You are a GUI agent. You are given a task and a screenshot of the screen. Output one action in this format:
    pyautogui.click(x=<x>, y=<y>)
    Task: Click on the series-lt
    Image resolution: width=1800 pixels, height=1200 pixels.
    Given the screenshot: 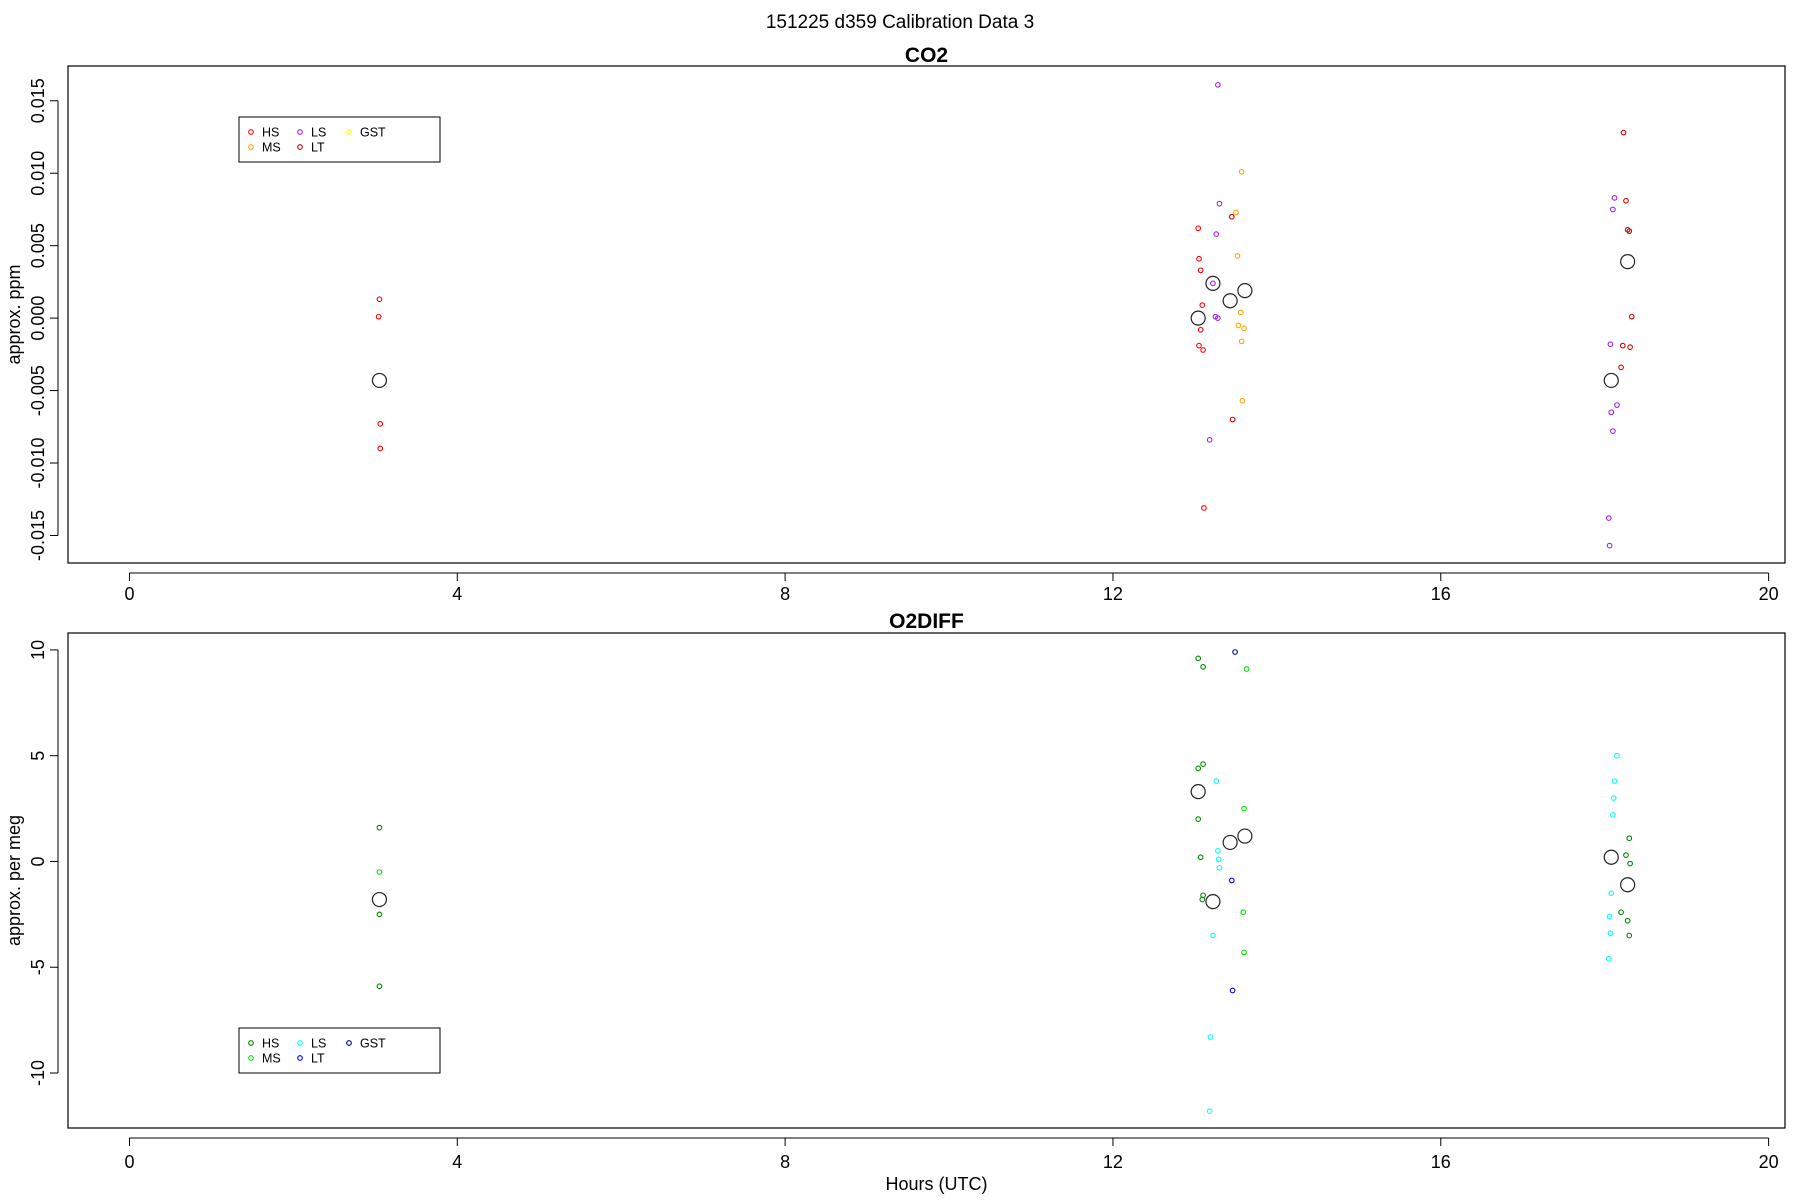 What is the action you would take?
    pyautogui.click(x=1232, y=935)
    